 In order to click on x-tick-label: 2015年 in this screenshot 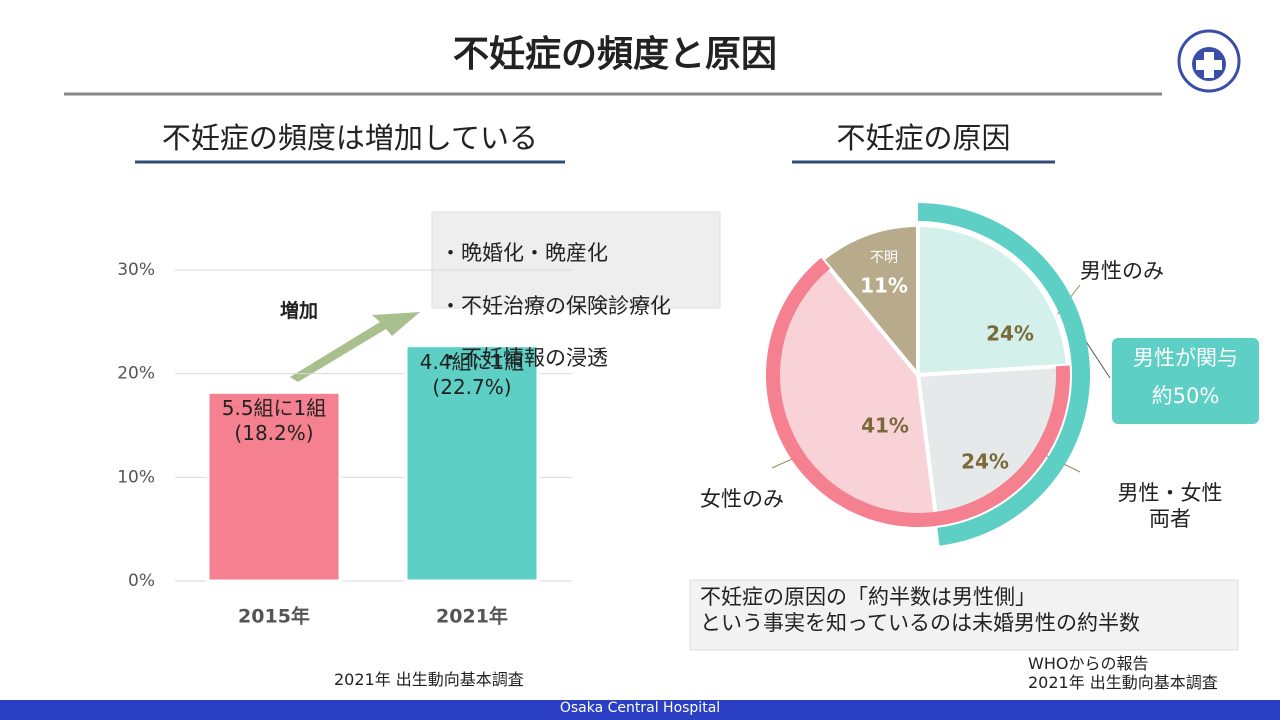, I will do `click(274, 616)`.